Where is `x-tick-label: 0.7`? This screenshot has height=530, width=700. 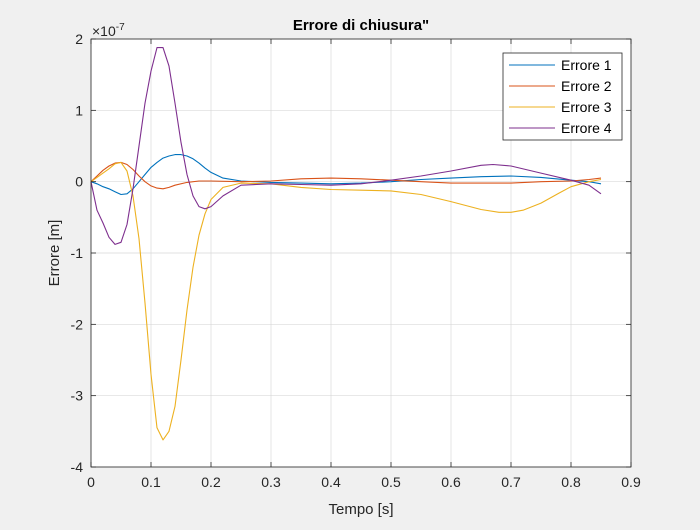 x-tick-label: 0.7 is located at coordinates (511, 482).